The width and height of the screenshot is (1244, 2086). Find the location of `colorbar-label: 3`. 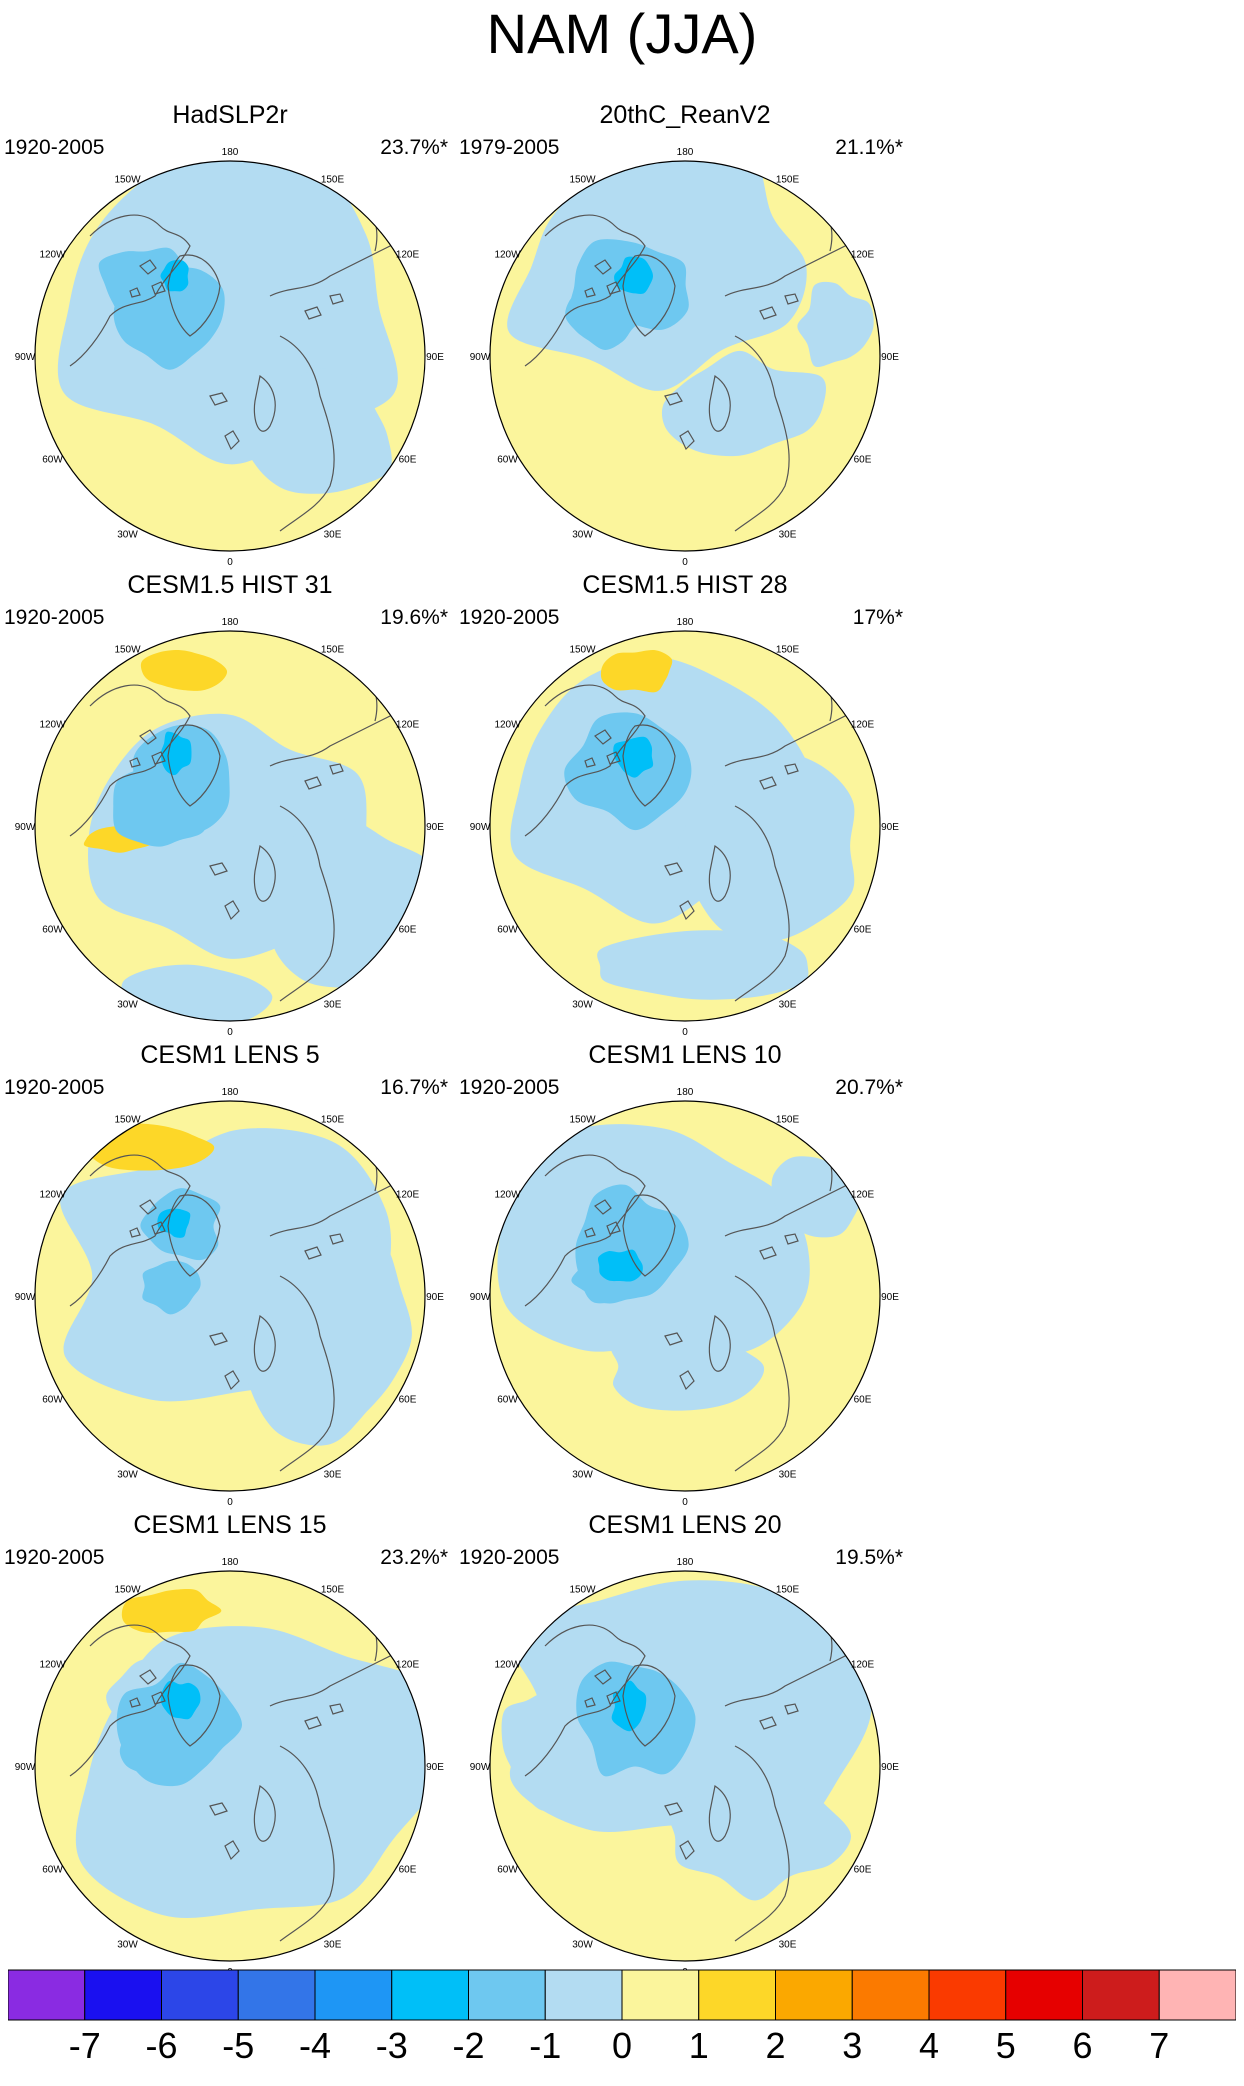

colorbar-label: 3 is located at coordinates (852, 2045).